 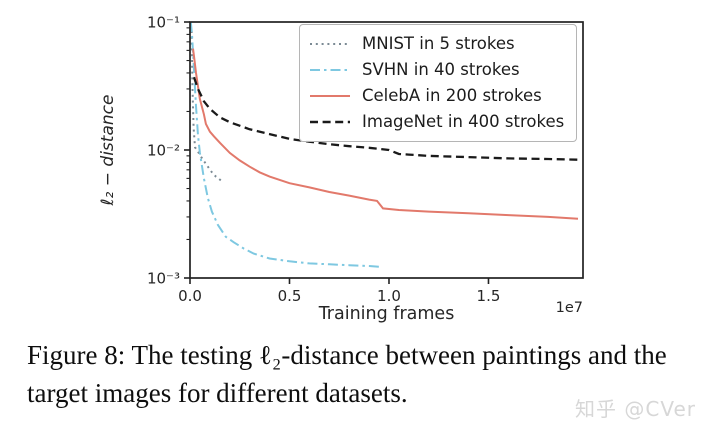 I want to click on legend-label-svhn: SVHN in 40 strokes, so click(x=441, y=69).